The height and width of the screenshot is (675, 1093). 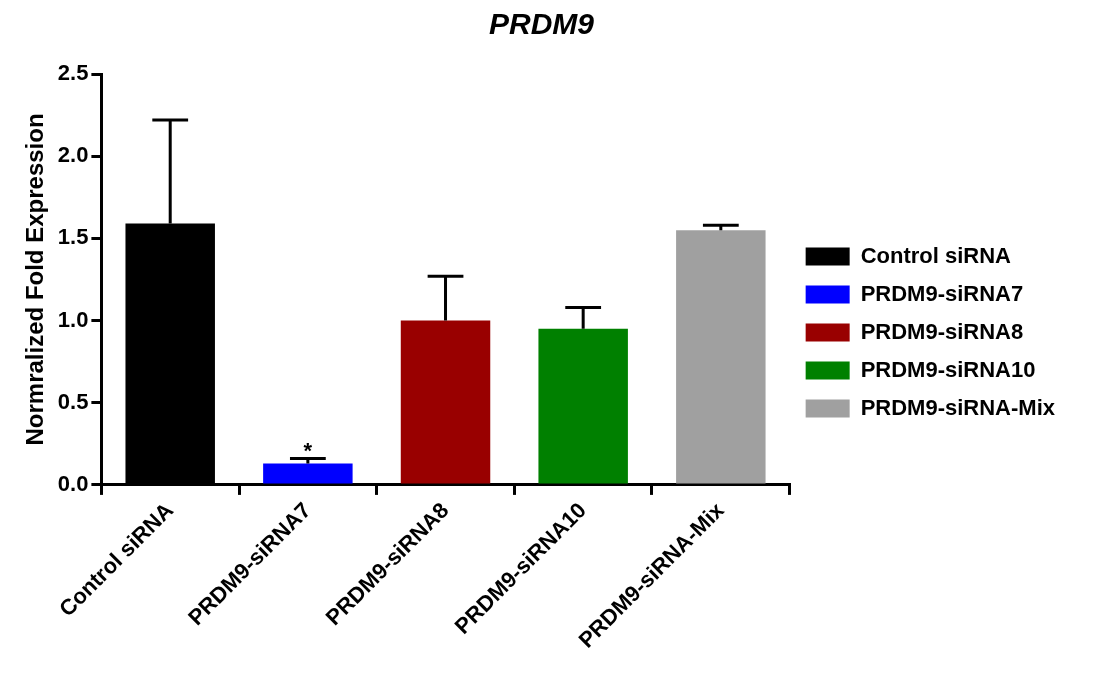 What do you see at coordinates (308, 450) in the screenshot?
I see `annotation: *` at bounding box center [308, 450].